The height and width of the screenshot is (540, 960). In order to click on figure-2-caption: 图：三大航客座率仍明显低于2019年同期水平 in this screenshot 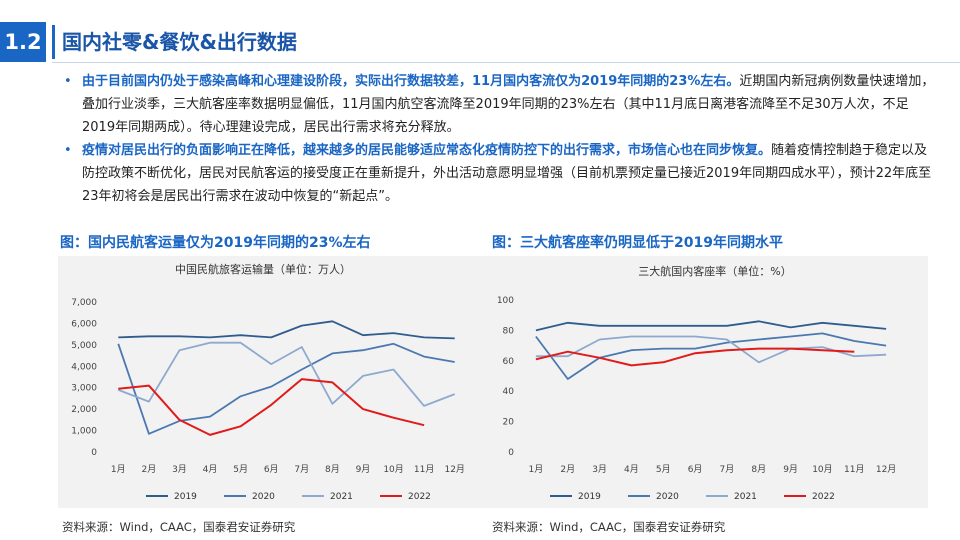, I will do `click(637, 243)`.